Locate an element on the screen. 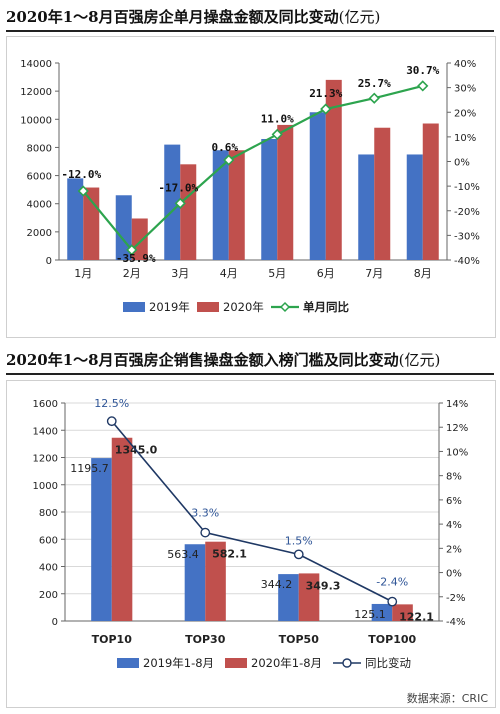 Image resolution: width=500 pixels, height=714 pixels. data-source-note: 数据来源：CRIC is located at coordinates (447, 698).